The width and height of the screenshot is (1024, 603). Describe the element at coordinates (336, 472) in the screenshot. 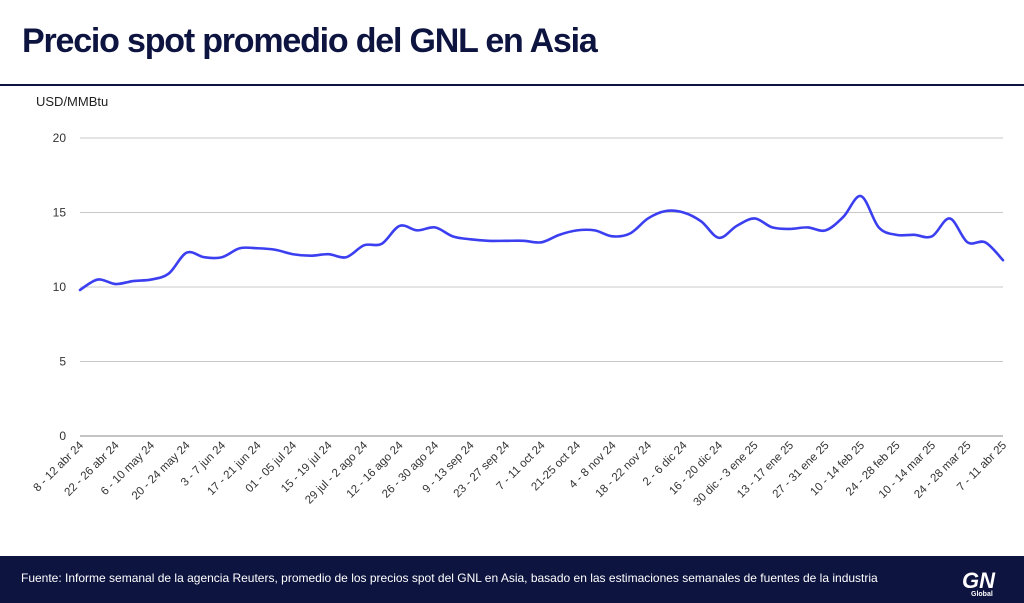

I see `x-tick-label: 29 jul - 2 ago 24` at that location.